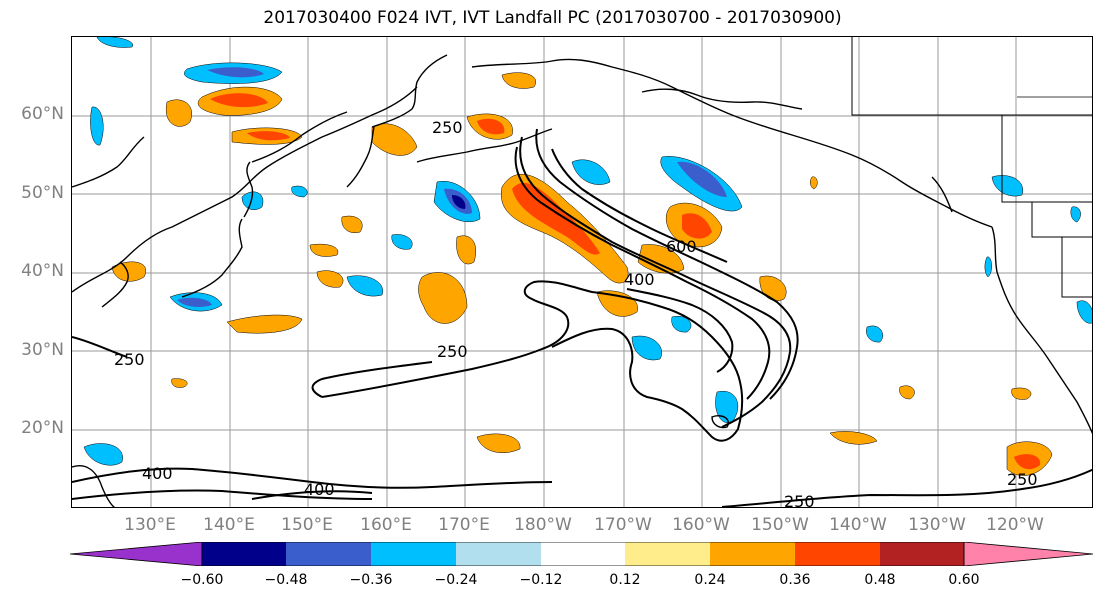 This screenshot has height=601, width=1105. Describe the element at coordinates (229, 525) in the screenshot. I see `lon-label-140e: 140°E` at that location.